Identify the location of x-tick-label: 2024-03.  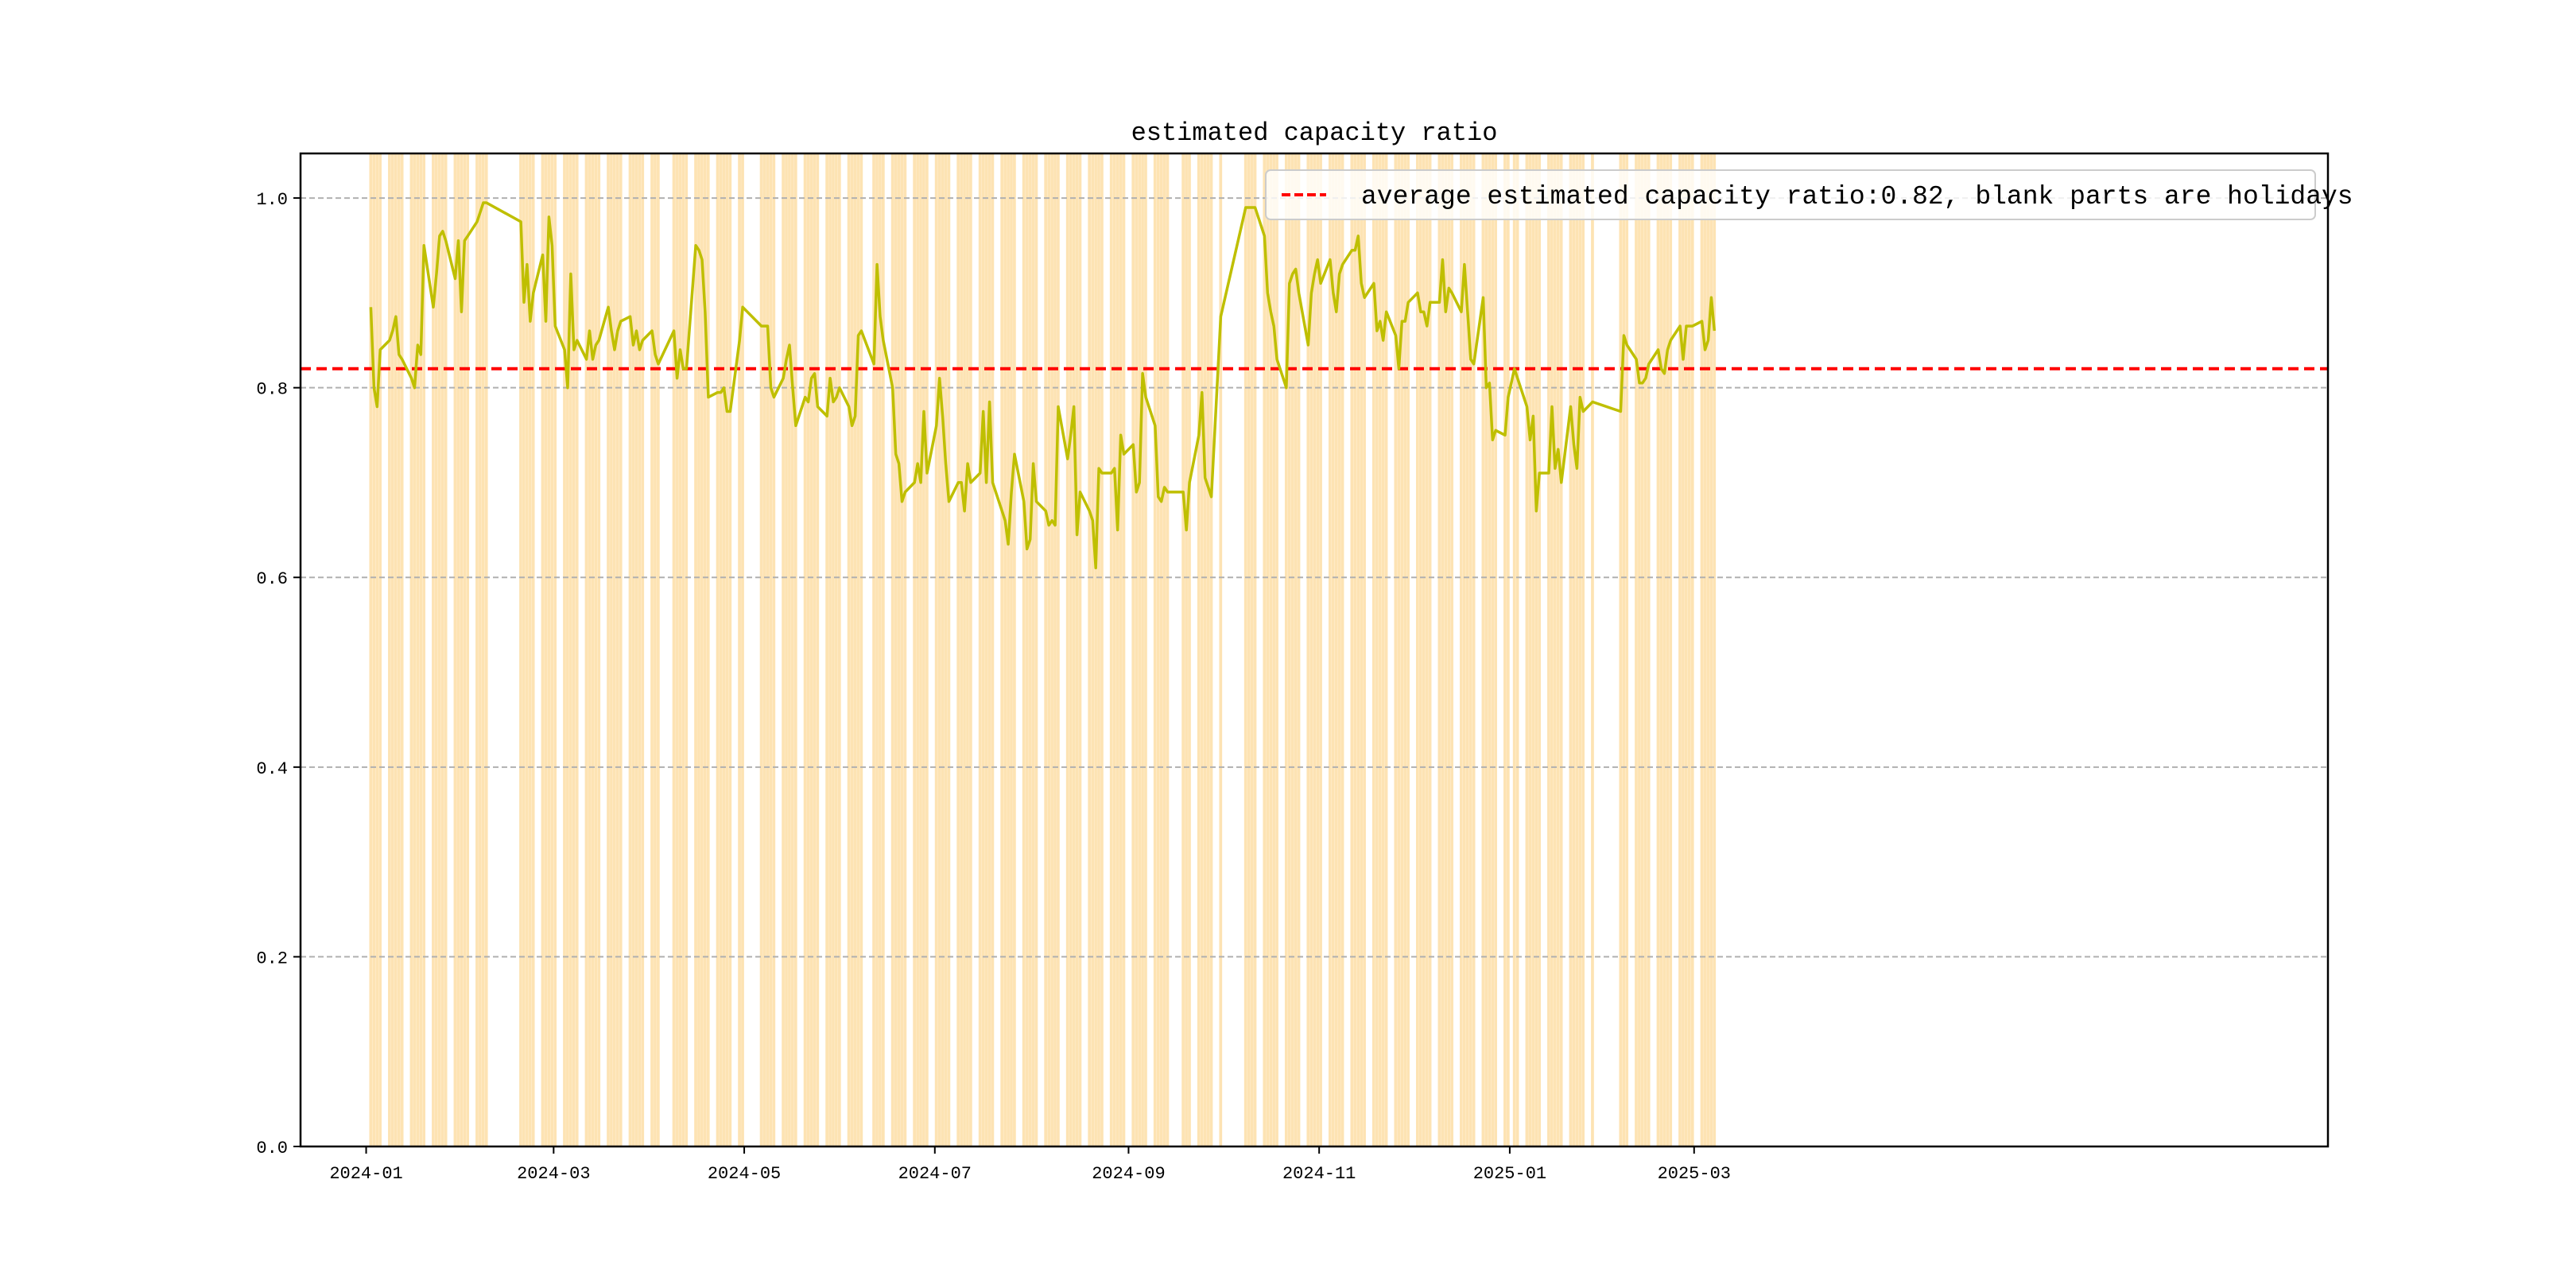
(553, 1174).